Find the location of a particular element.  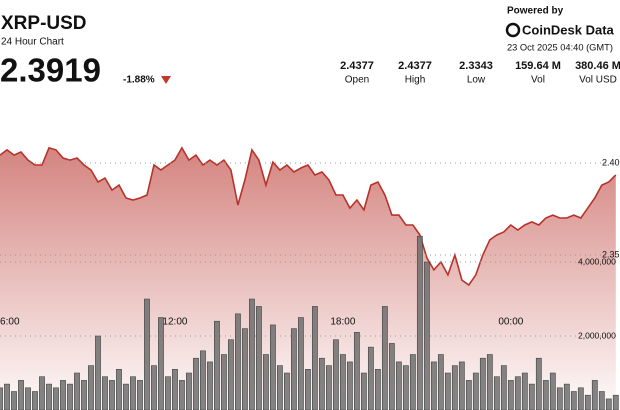

subtitle: 24 Hour Chart is located at coordinates (32, 42).